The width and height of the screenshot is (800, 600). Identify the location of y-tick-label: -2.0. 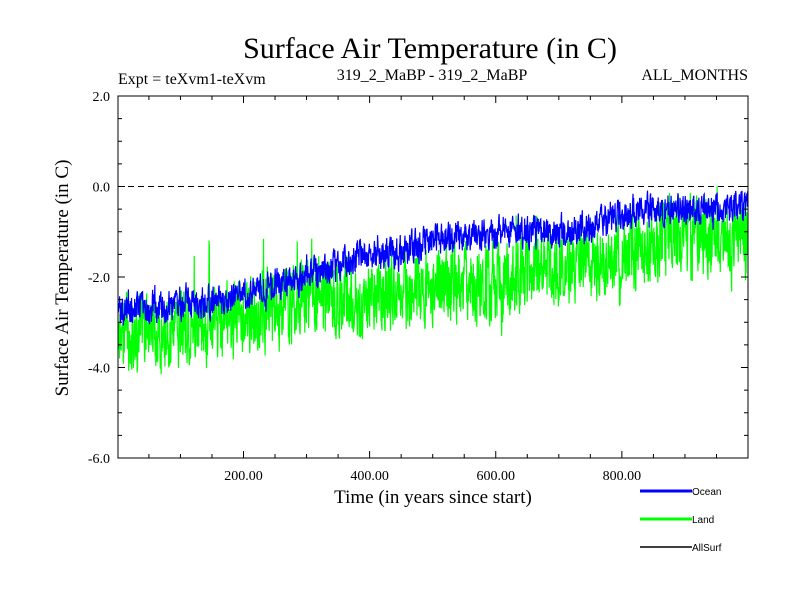
(99, 278).